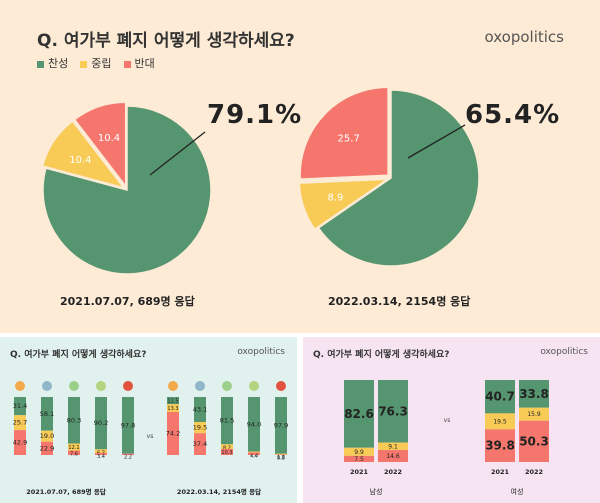 Image resolution: width=600 pixels, height=503 pixels. I want to click on age-bar-value-label: 42.9, so click(20, 443).